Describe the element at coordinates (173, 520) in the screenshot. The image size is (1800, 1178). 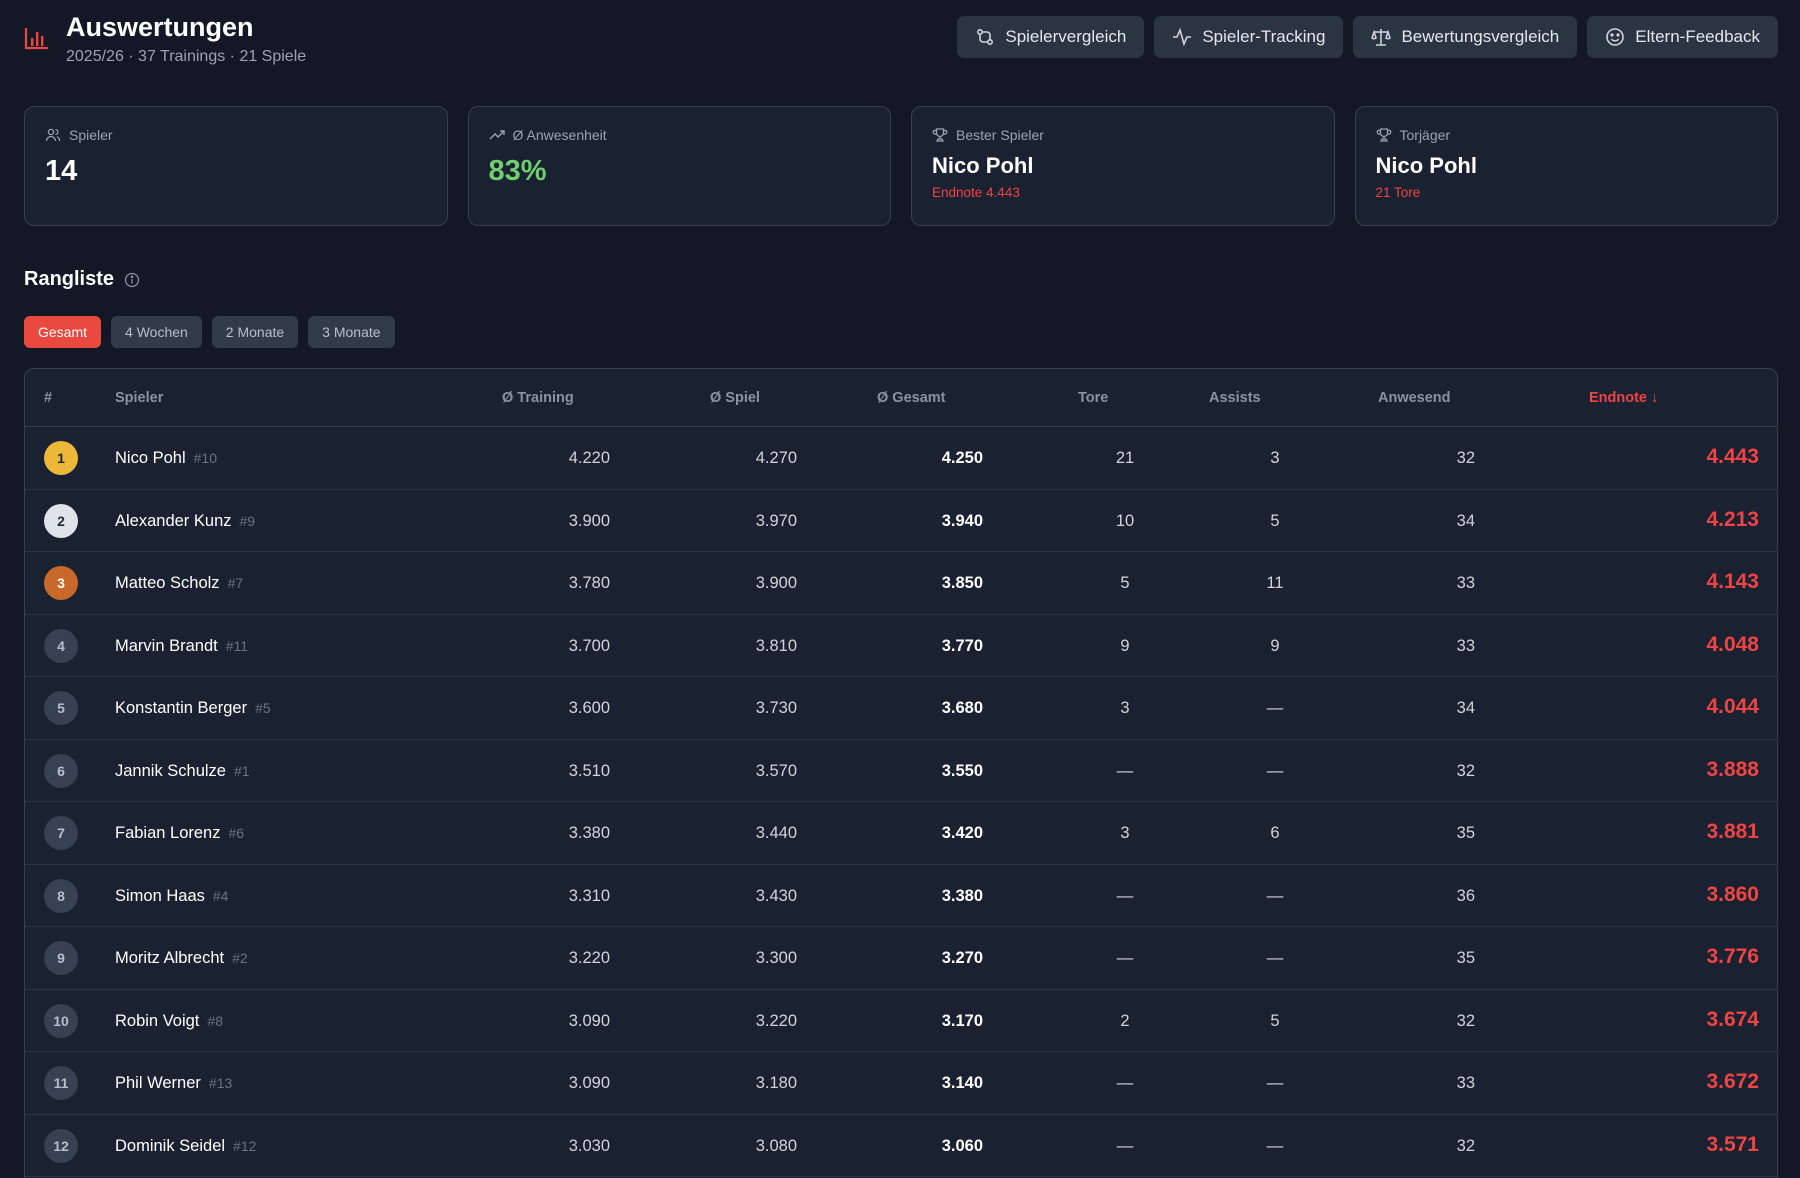
I see `player-name: Alexander Kunz` at that location.